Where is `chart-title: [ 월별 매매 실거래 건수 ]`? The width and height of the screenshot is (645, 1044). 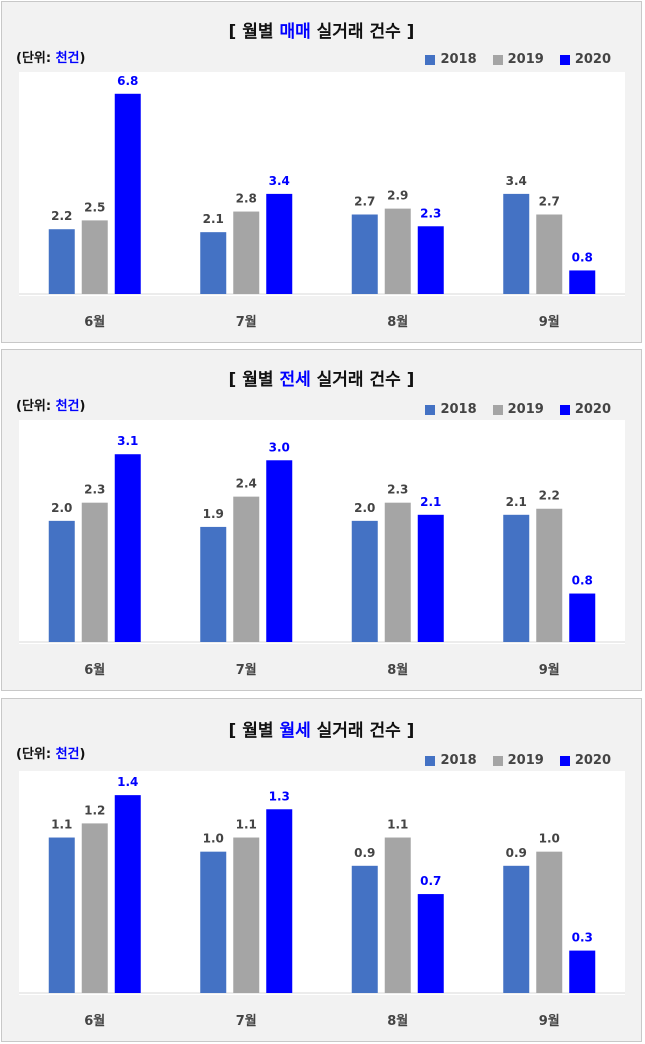
chart-title: [ 월별 매매 실거래 건수 ] is located at coordinates (321, 32).